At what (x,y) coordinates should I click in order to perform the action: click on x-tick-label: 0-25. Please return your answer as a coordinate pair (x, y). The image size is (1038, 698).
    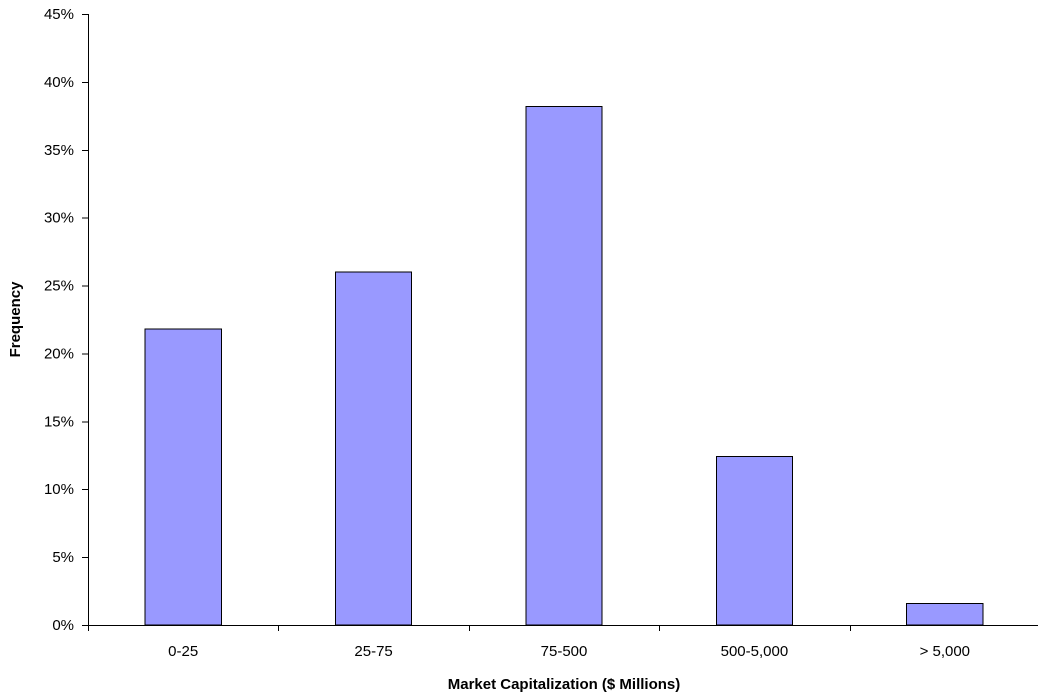
    Looking at the image, I should click on (183, 651).